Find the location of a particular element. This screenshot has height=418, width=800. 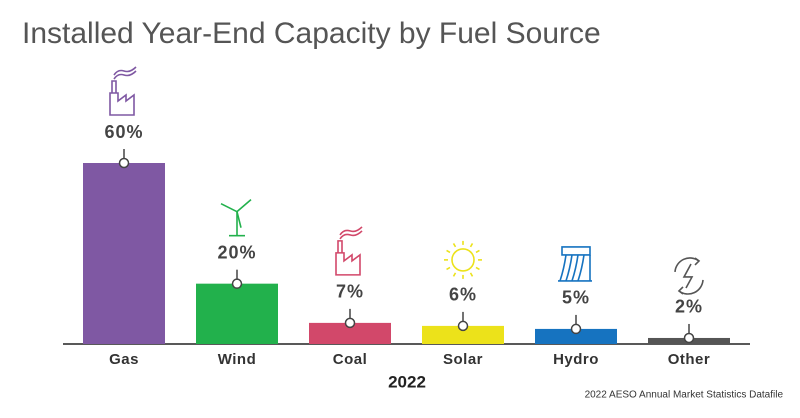

x-tick-label: Gas is located at coordinates (124, 359).